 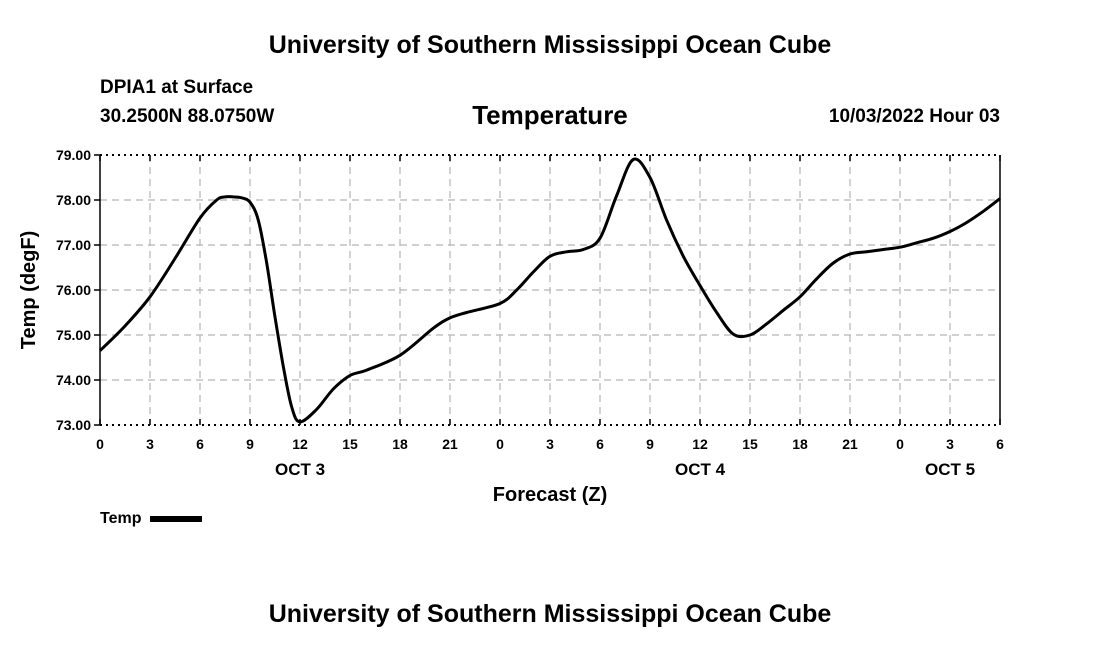 I want to click on date-label: OCT 5, so click(x=950, y=469).